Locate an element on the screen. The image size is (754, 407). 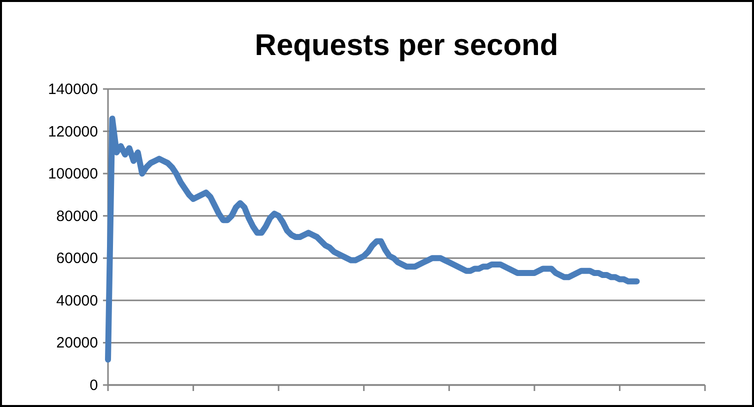
y-tick-label: 100000 is located at coordinates (73, 174).